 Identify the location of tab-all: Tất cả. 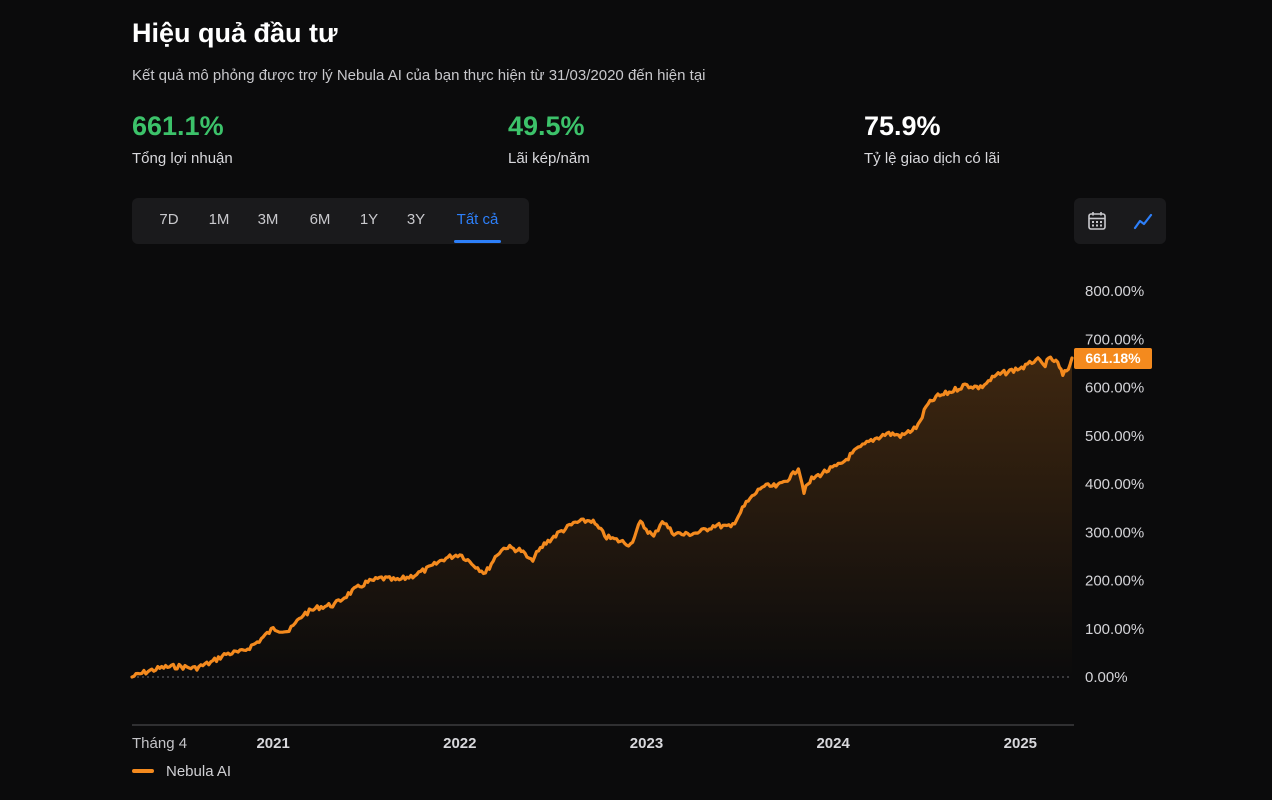
(477, 221).